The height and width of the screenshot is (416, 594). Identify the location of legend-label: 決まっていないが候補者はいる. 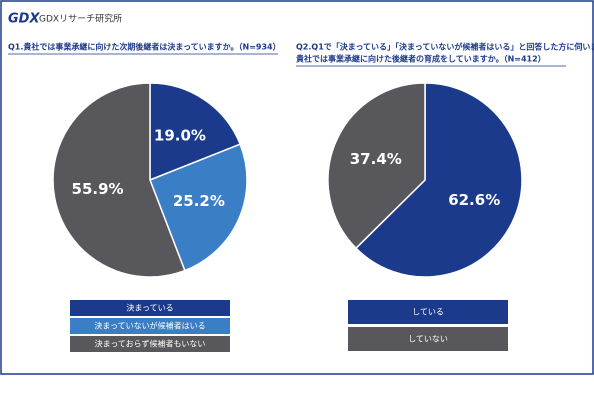
(149, 326).